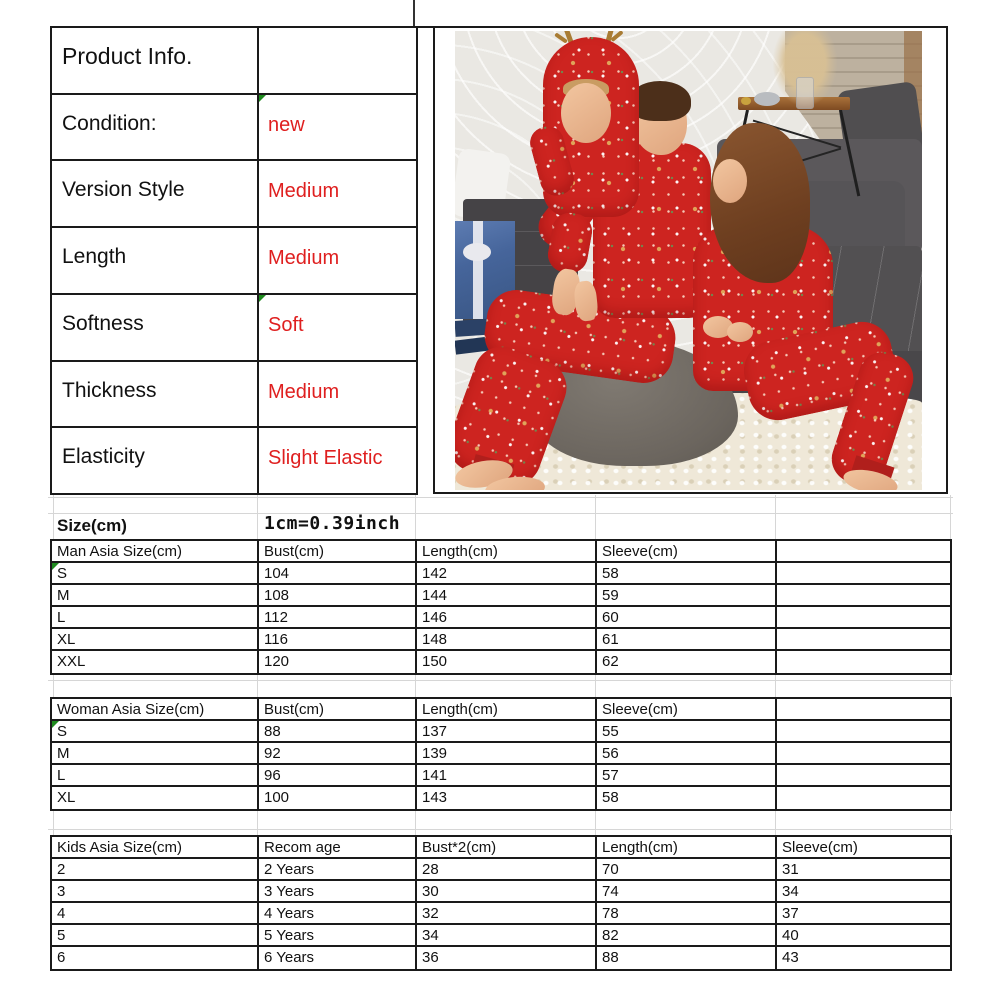  What do you see at coordinates (507, 595) in the screenshot?
I see `man-cell: 144` at bounding box center [507, 595].